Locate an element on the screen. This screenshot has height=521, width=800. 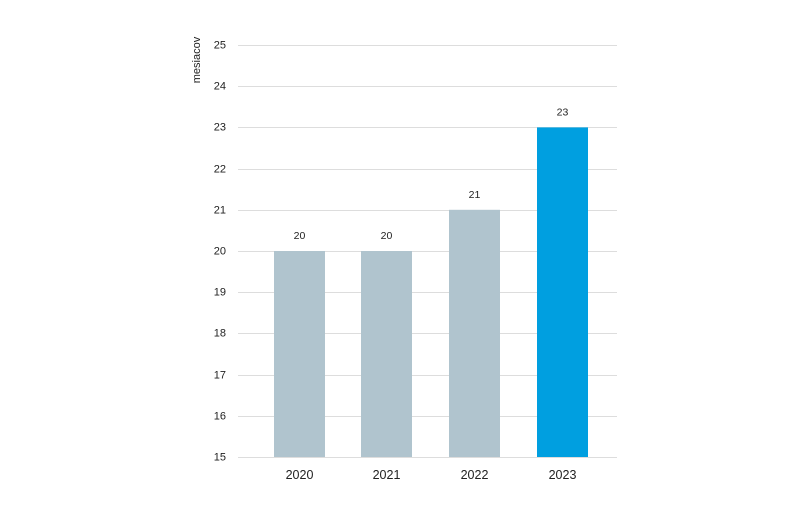
x-axis-ticks: 2020 2021 2022 2023 is located at coordinates (431, 475).